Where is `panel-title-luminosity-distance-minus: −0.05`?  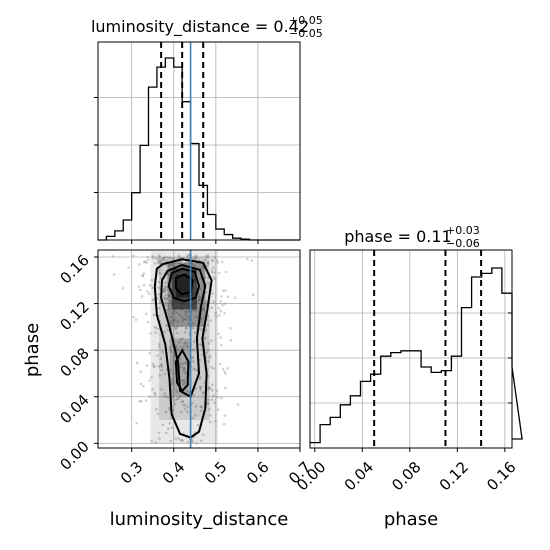
panel-title-luminosity-distance-minus: −0.05 is located at coordinates (306, 33).